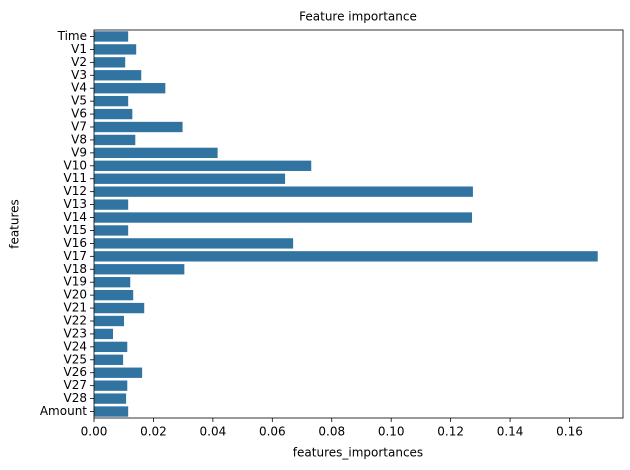 Image resolution: width=630 pixels, height=470 pixels. What do you see at coordinates (63, 411) in the screenshot?
I see `y-tick-label: Amount` at bounding box center [63, 411].